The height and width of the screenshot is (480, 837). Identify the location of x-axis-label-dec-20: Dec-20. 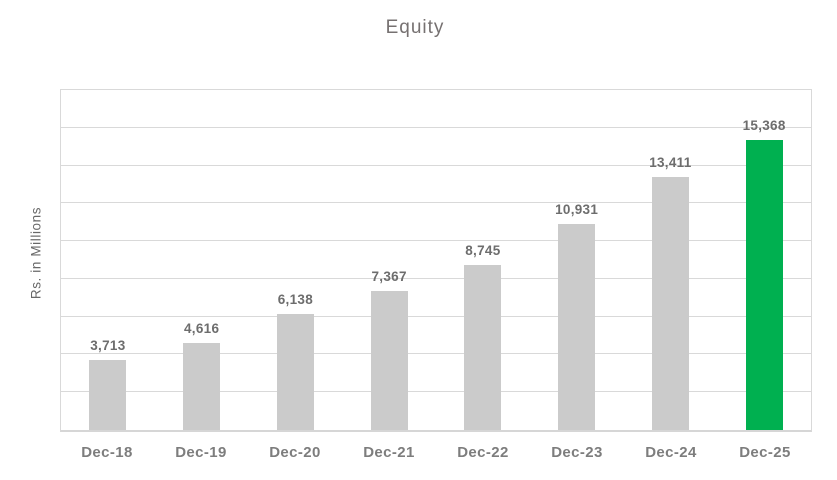
(295, 452).